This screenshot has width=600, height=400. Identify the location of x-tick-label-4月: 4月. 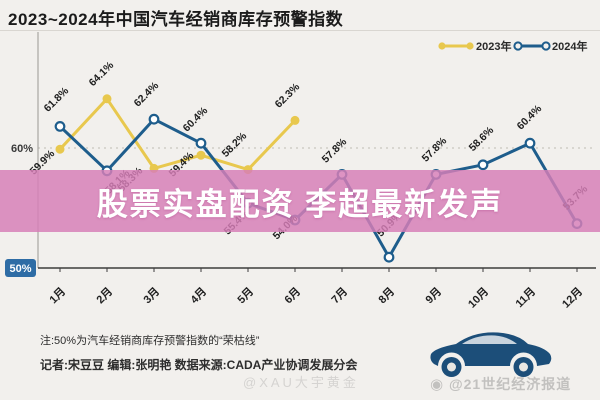
(198, 295).